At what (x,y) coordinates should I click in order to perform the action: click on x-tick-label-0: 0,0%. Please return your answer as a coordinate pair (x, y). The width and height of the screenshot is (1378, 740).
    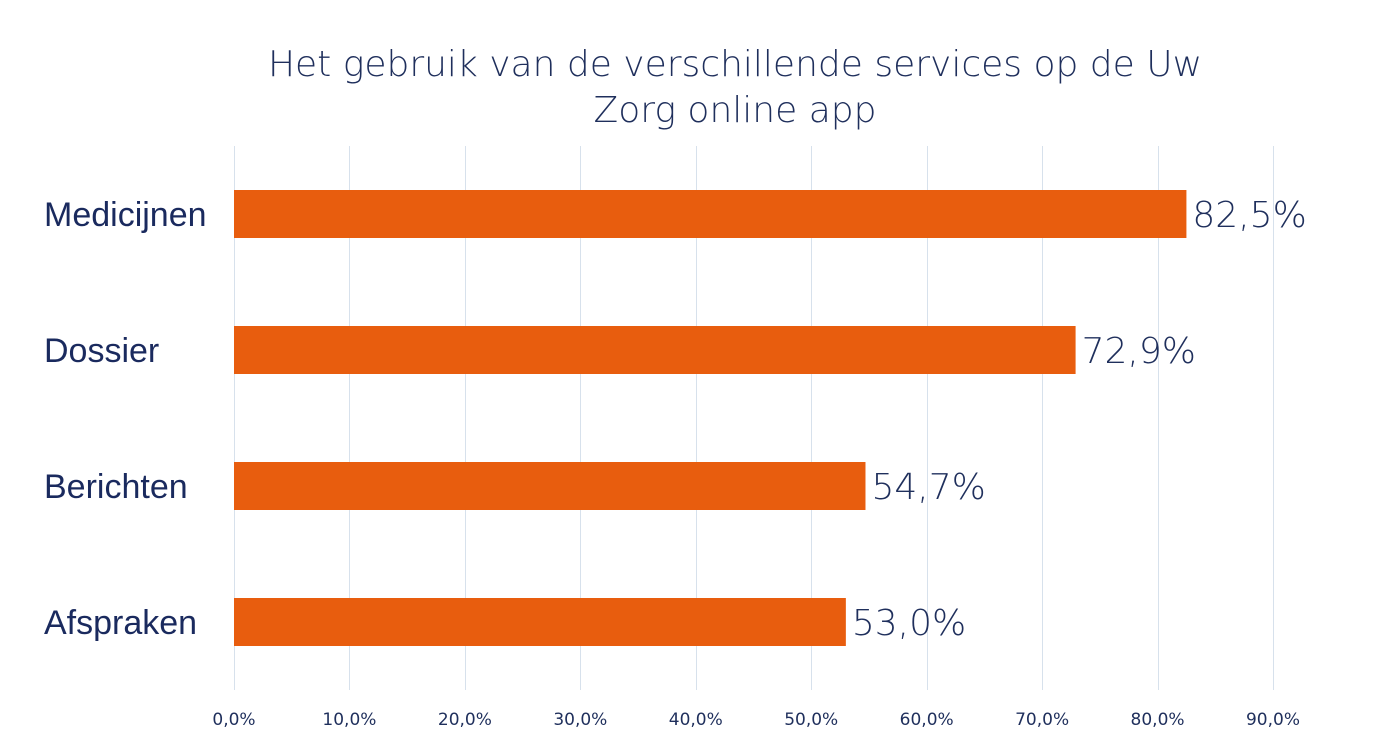
    Looking at the image, I should click on (233, 720).